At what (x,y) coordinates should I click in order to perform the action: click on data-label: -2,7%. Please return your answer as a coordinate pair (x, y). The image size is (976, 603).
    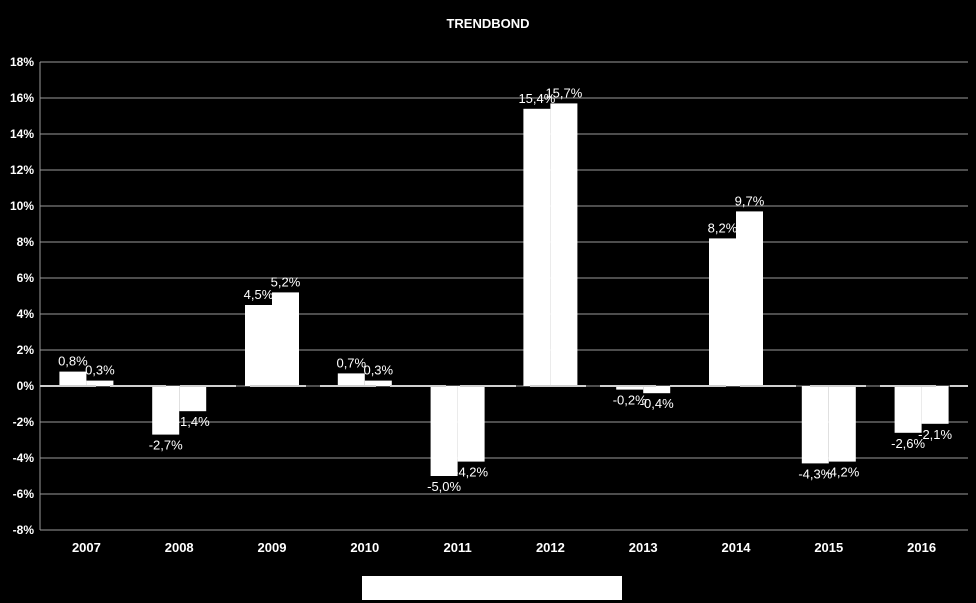
    Looking at the image, I should click on (166, 445).